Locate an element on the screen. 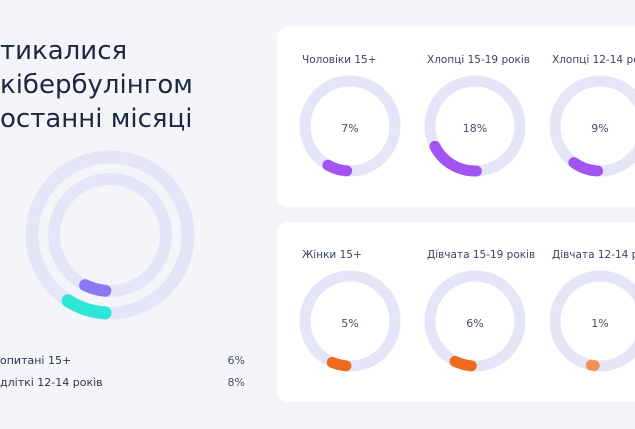  legend-label: дліткі 12-14 років is located at coordinates (51, 382).